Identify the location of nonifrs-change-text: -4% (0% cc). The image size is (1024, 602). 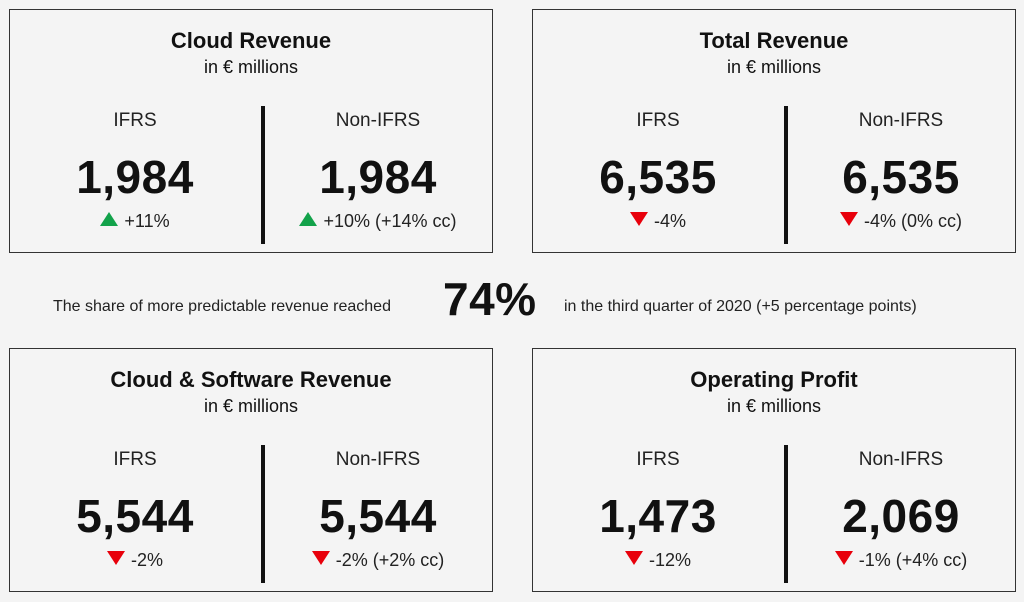
(912, 221).